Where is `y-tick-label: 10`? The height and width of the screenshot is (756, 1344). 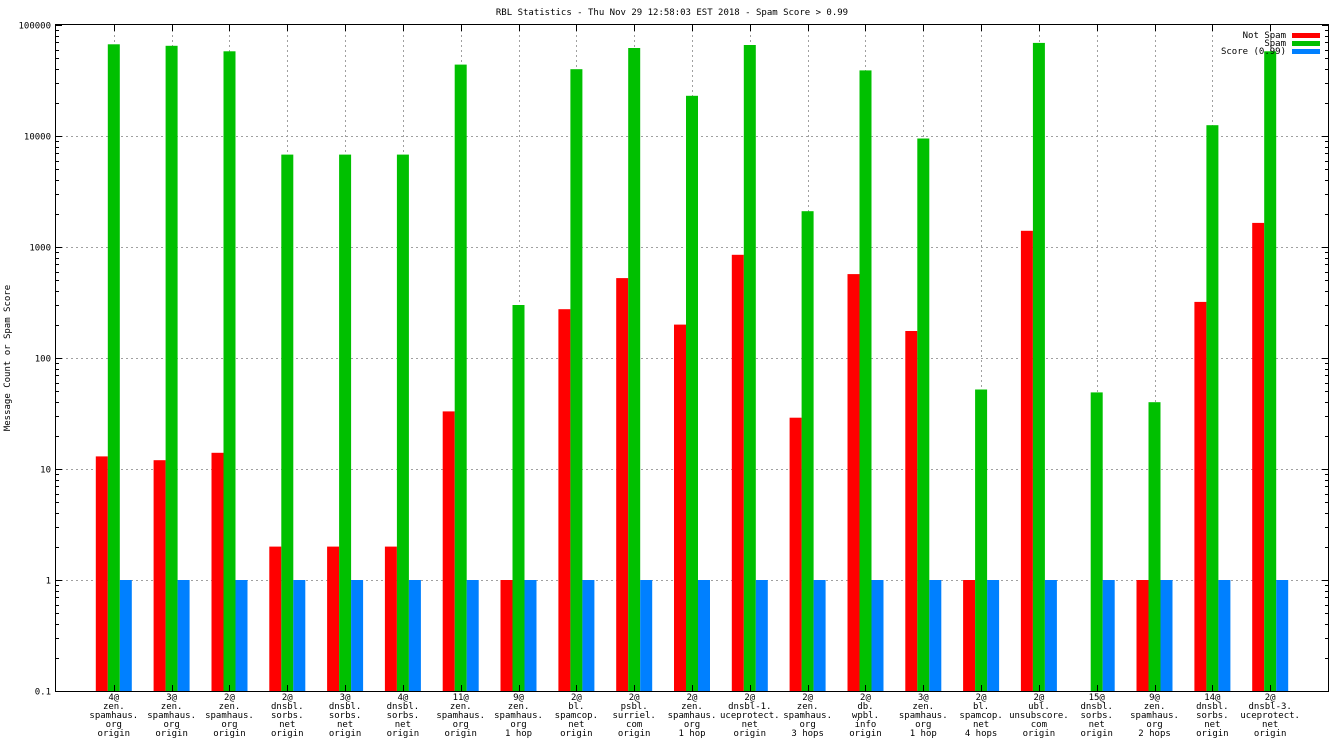 y-tick-label: 10 is located at coordinates (45, 471).